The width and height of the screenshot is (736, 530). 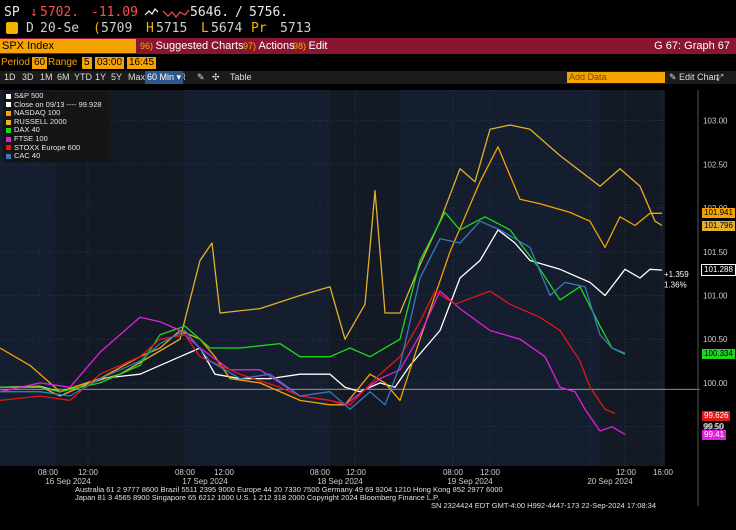 What do you see at coordinates (10, 77) in the screenshot?
I see `range-1d: 1D` at bounding box center [10, 77].